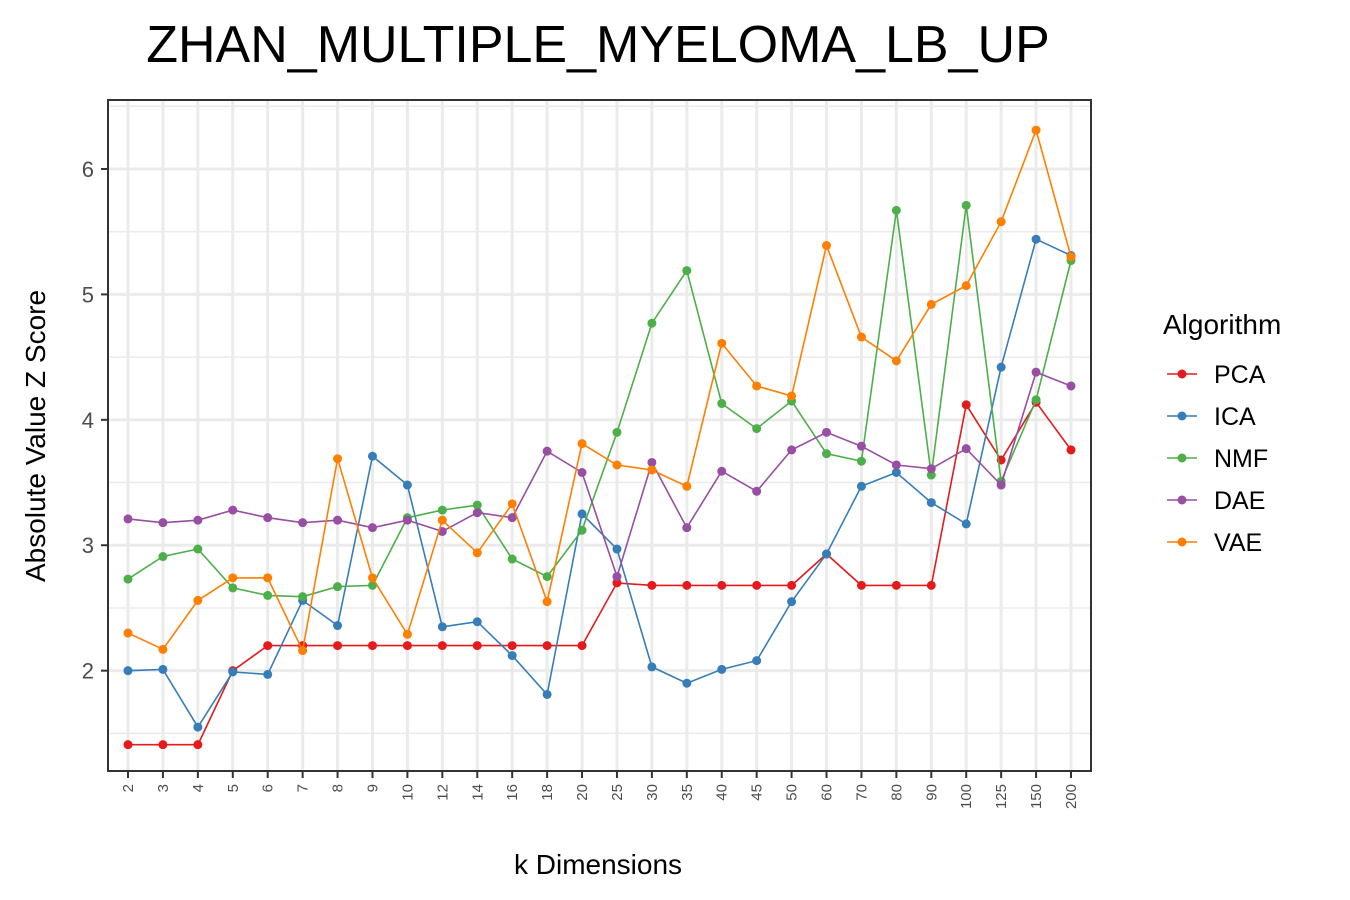 This screenshot has height=900, width=1350. I want to click on x-tick-label: 90, so click(931, 792).